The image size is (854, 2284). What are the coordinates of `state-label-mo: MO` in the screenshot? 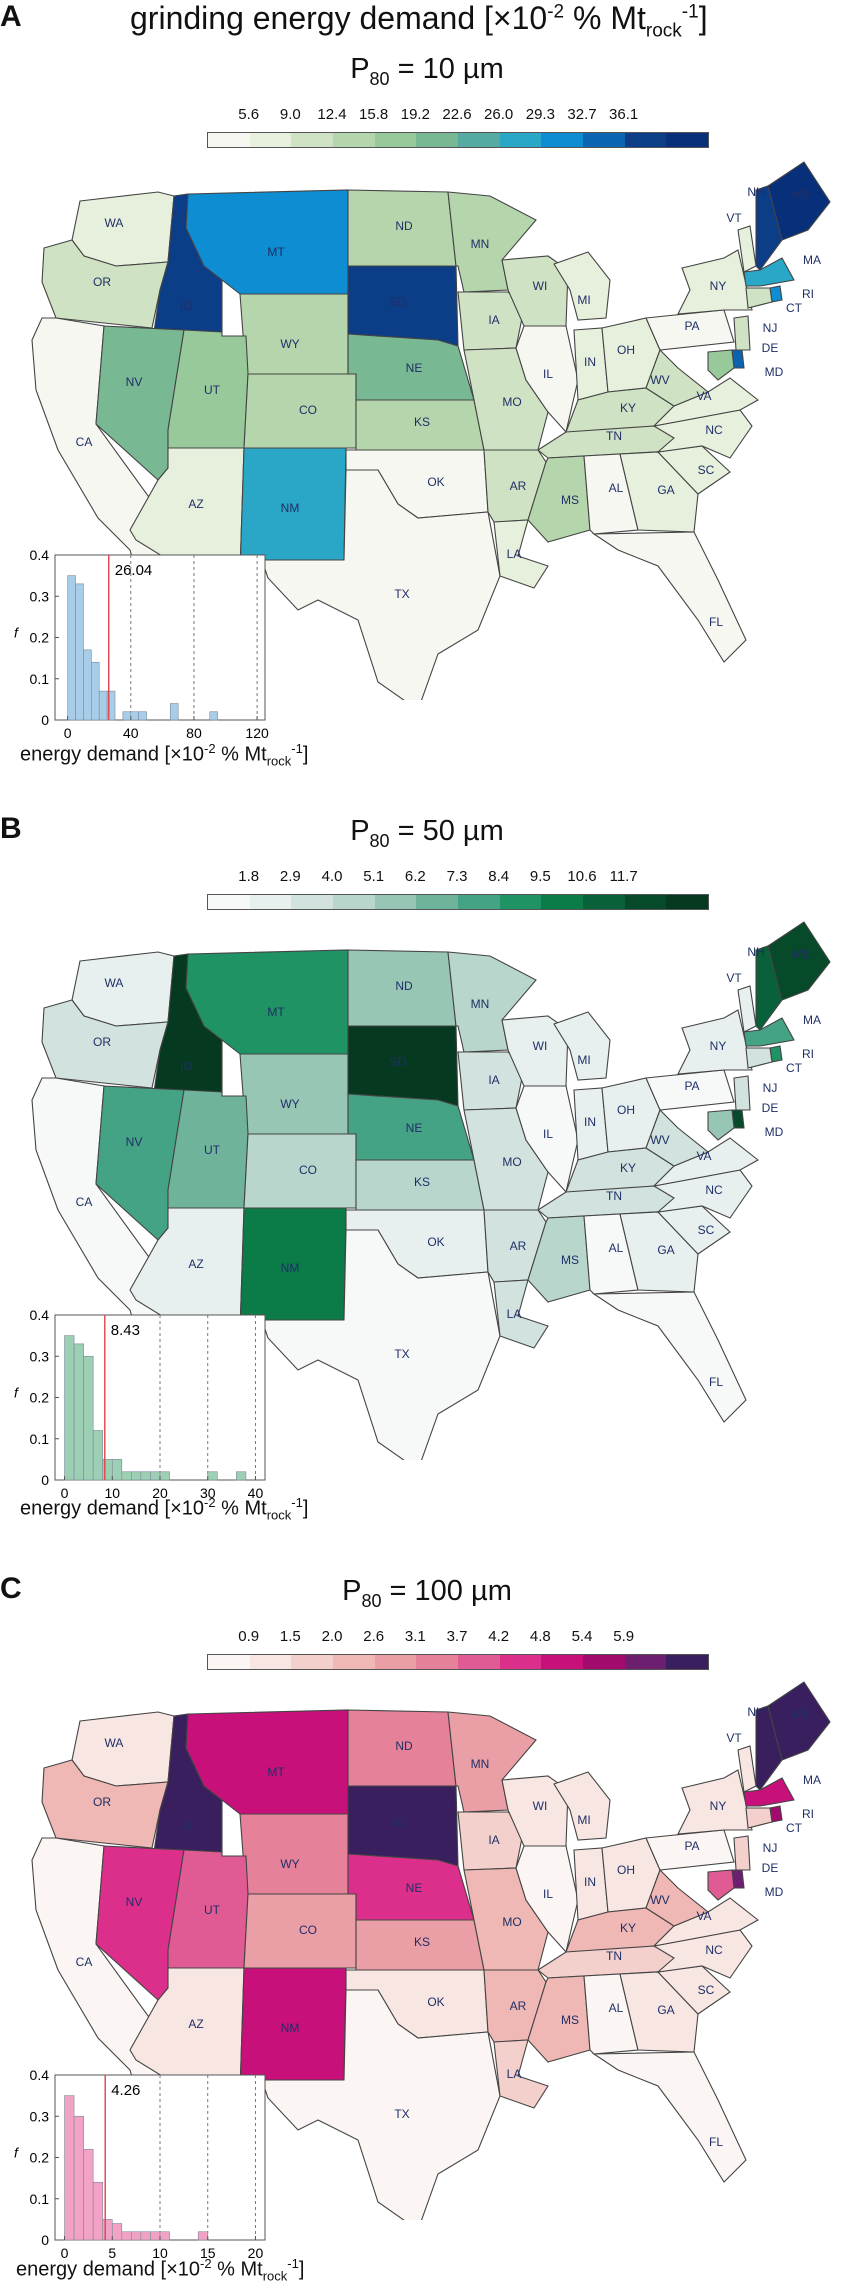 It's located at (511, 1162).